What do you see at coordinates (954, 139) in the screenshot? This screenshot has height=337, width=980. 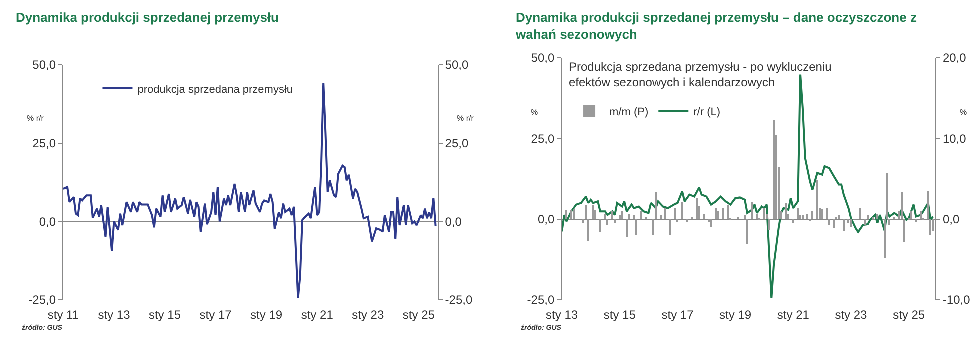 I see `y2-tick-label: 10,0` at bounding box center [954, 139].